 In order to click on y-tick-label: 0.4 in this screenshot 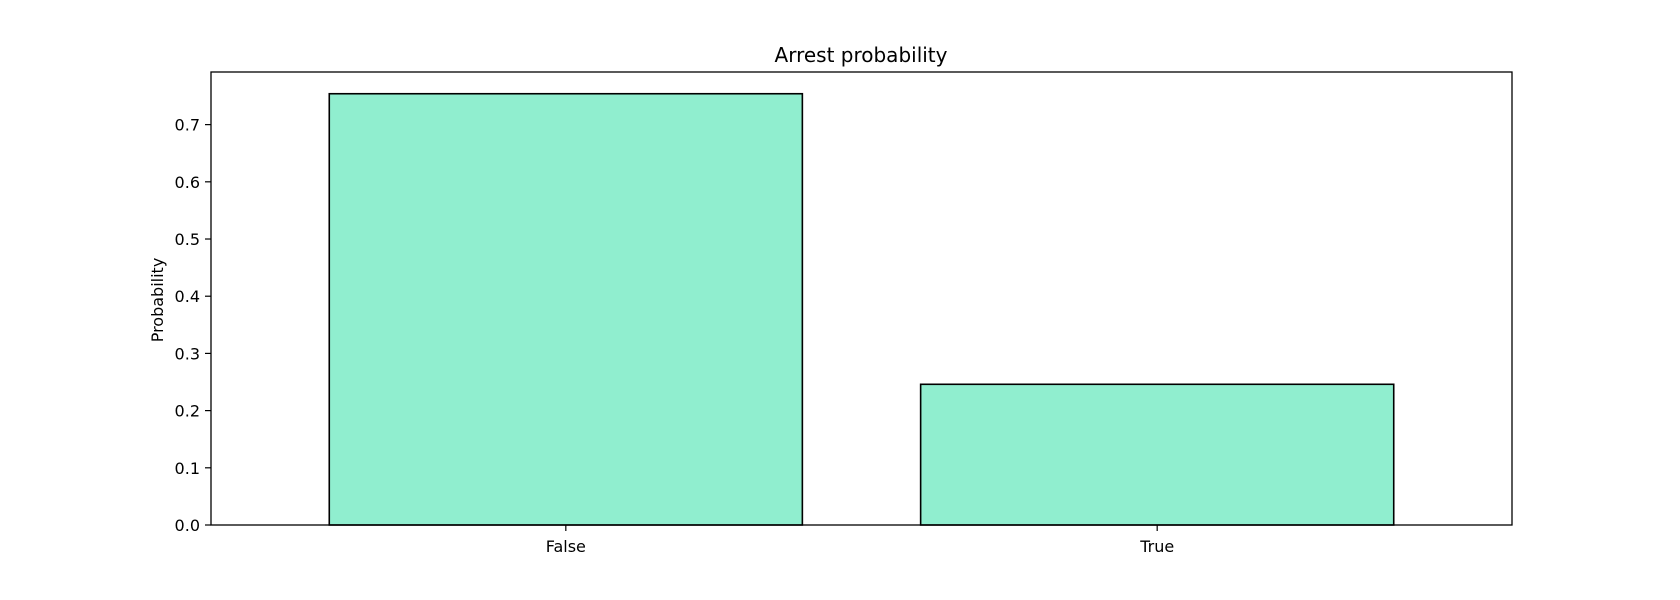, I will do `click(187, 296)`.